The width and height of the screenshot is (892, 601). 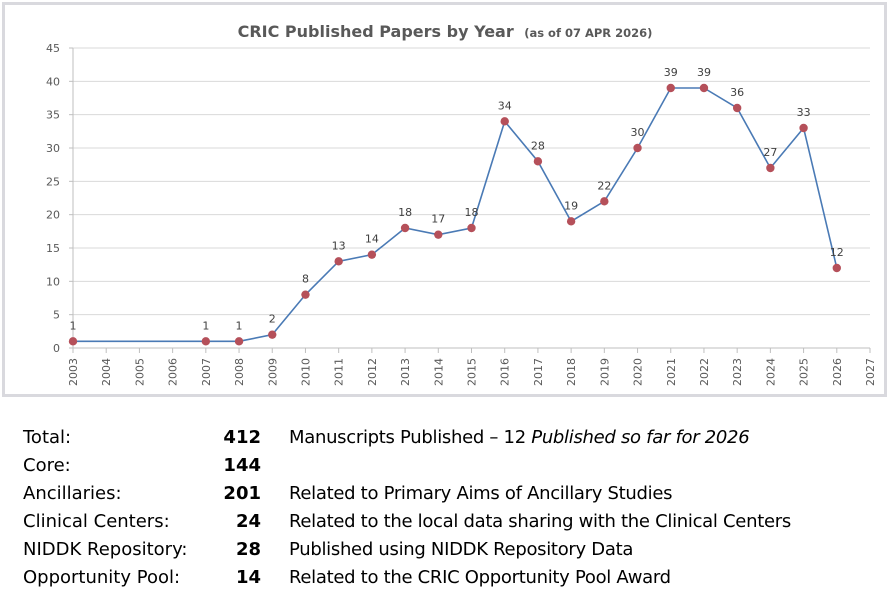 What do you see at coordinates (770, 152) in the screenshot?
I see `data-label: 27` at bounding box center [770, 152].